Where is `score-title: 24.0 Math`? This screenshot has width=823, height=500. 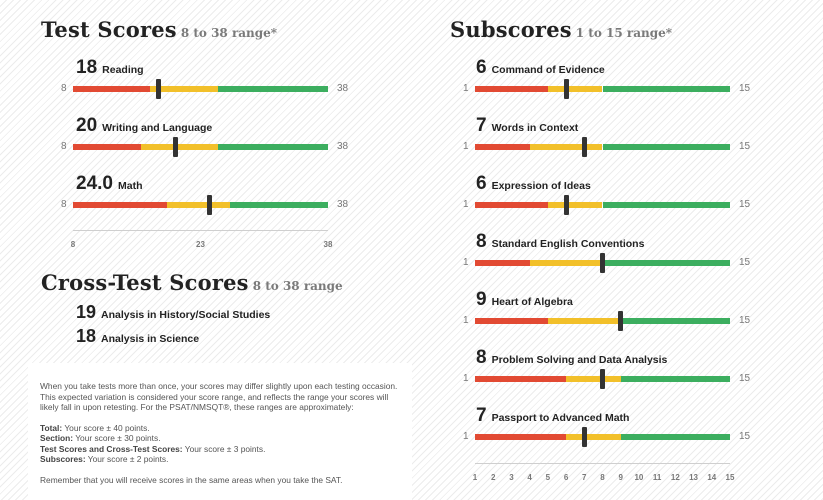 score-title: 24.0 Math is located at coordinates (109, 184).